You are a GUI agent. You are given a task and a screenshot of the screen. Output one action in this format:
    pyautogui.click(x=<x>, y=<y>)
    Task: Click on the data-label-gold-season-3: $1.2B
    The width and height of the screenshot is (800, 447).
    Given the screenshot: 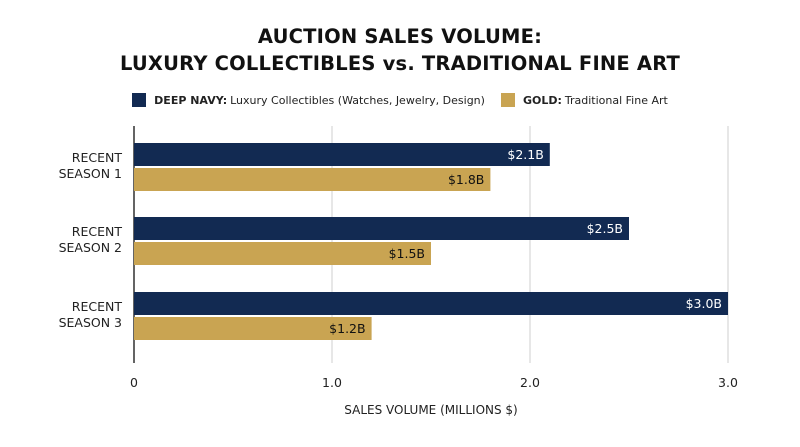 What is the action you would take?
    pyautogui.click(x=347, y=328)
    